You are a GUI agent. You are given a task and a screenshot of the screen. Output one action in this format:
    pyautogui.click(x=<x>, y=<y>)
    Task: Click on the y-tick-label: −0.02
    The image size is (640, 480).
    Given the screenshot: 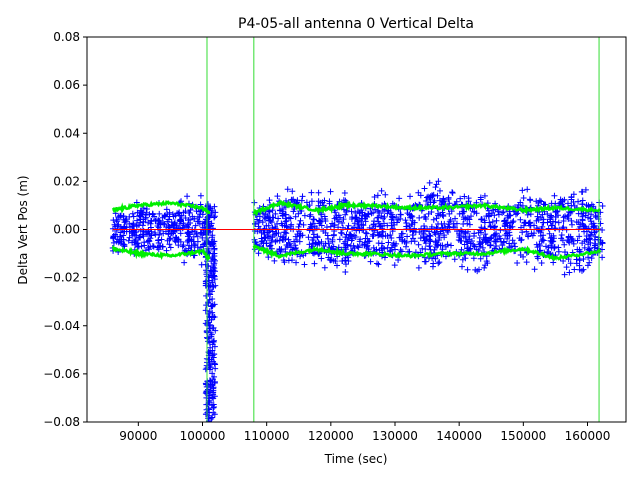 What is the action you would take?
    pyautogui.click(x=61, y=278)
    